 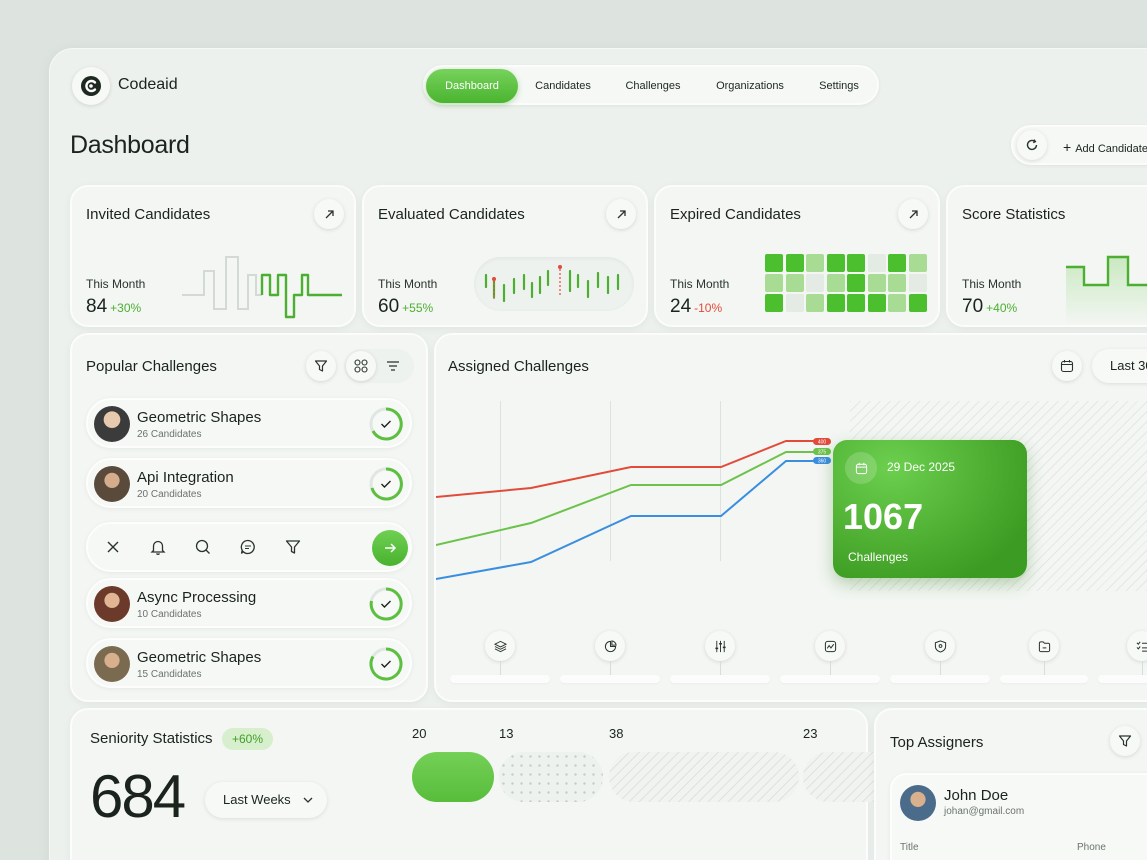 What do you see at coordinates (500, 646) in the screenshot?
I see `layers-icon` at bounding box center [500, 646].